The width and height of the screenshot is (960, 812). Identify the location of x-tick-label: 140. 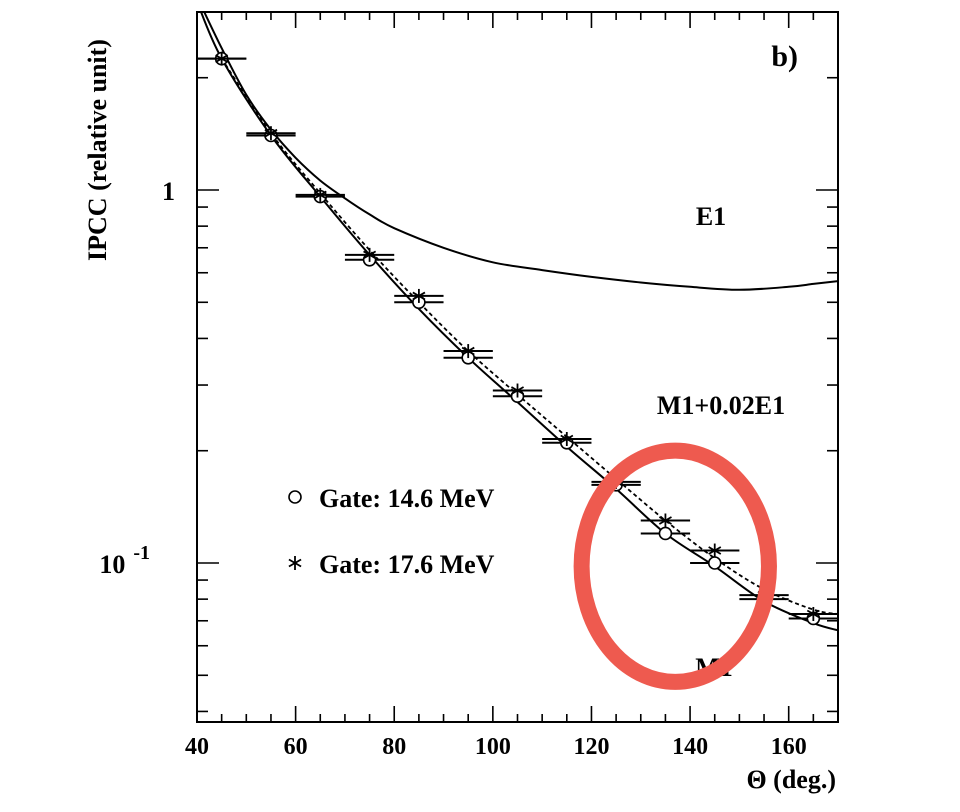
(690, 747).